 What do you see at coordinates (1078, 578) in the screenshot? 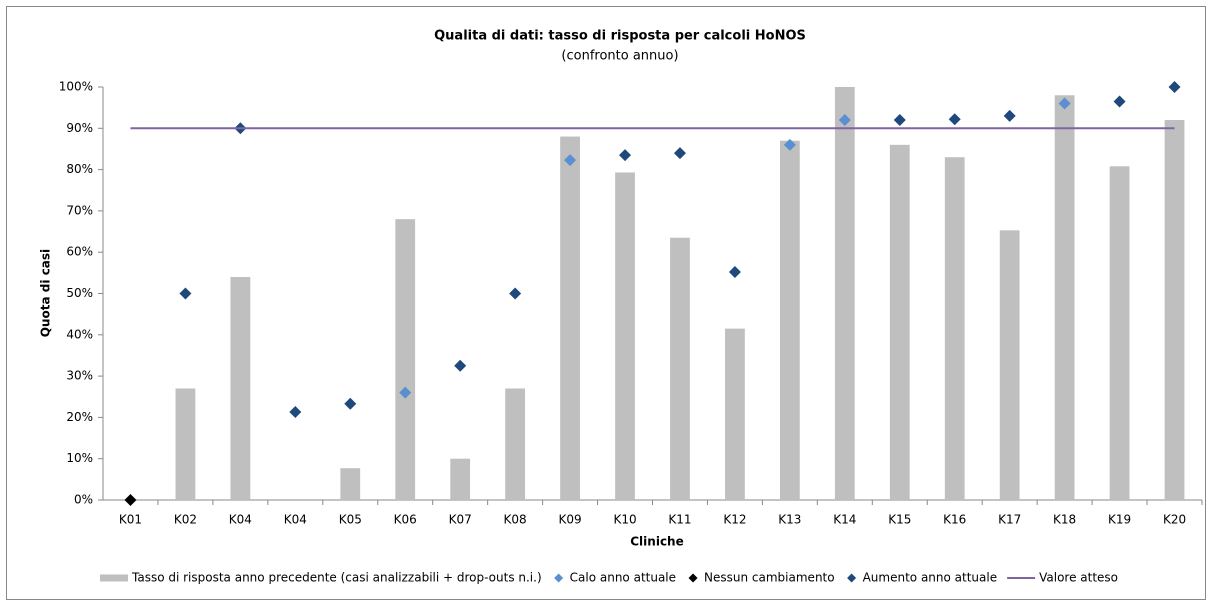
I see `legend-label: Valore atteso` at bounding box center [1078, 578].